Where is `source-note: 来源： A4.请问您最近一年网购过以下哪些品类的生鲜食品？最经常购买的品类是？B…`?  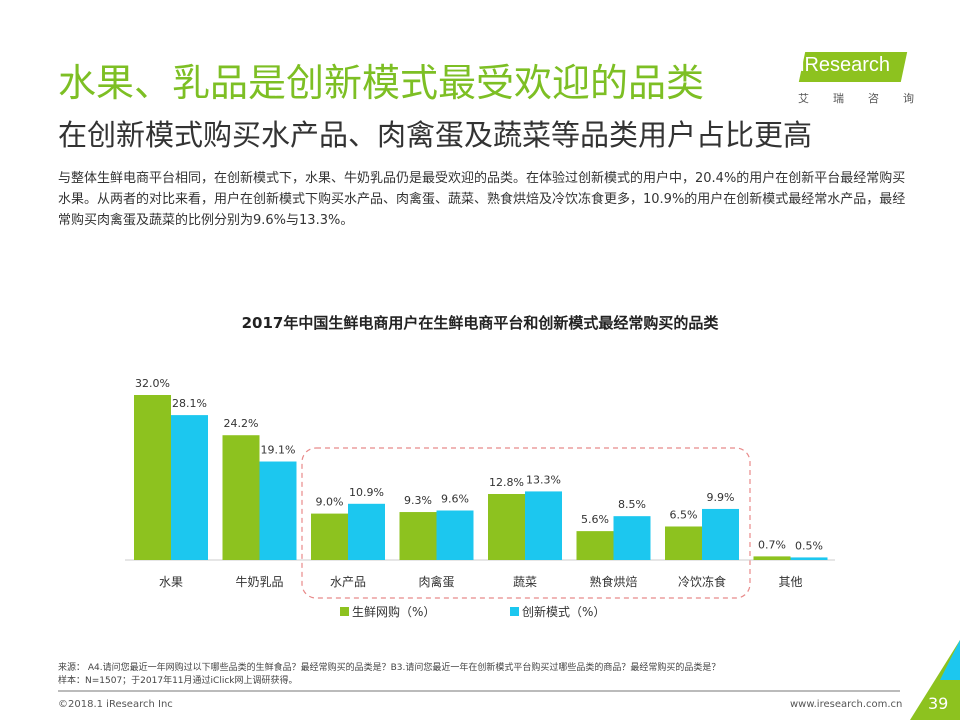 source-note: 来源： A4.请问您最近一年网购过以下哪些品类的生鲜食品？最经常购买的品类是？B… is located at coordinates (389, 675).